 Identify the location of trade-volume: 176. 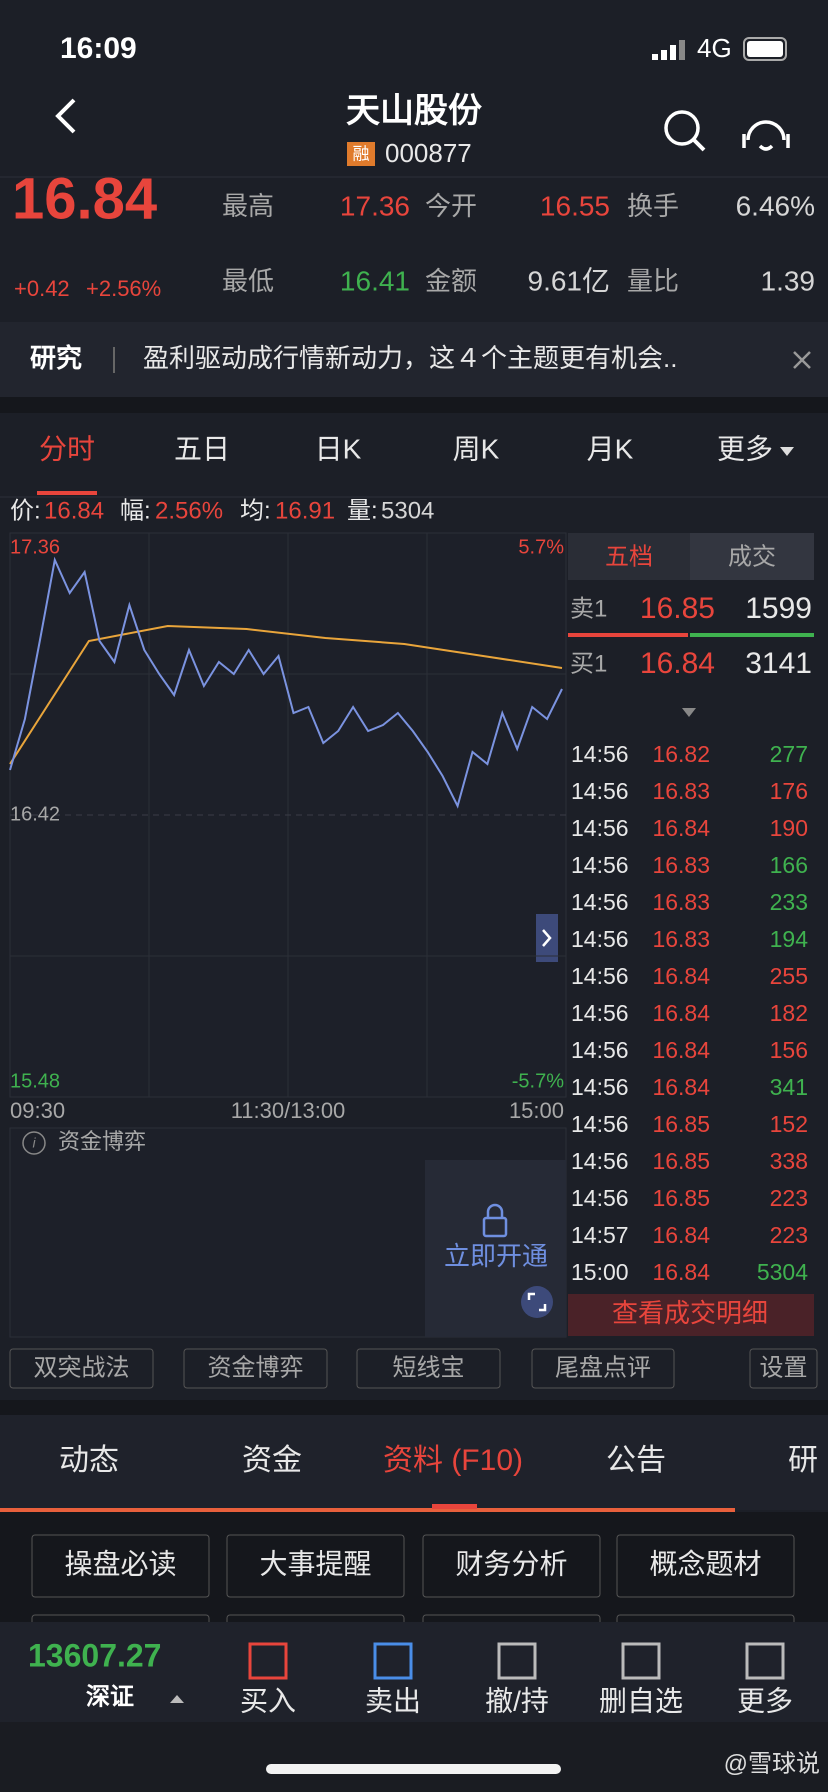
(789, 791).